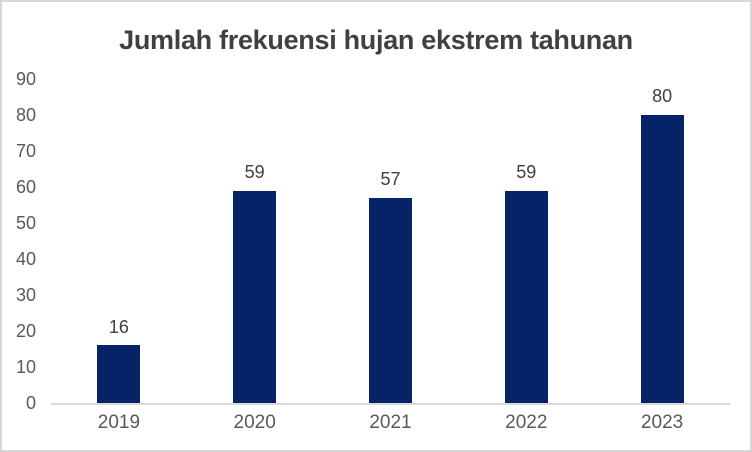 Image resolution: width=752 pixels, height=452 pixels. I want to click on x-category-label-2023: 2023, so click(662, 422).